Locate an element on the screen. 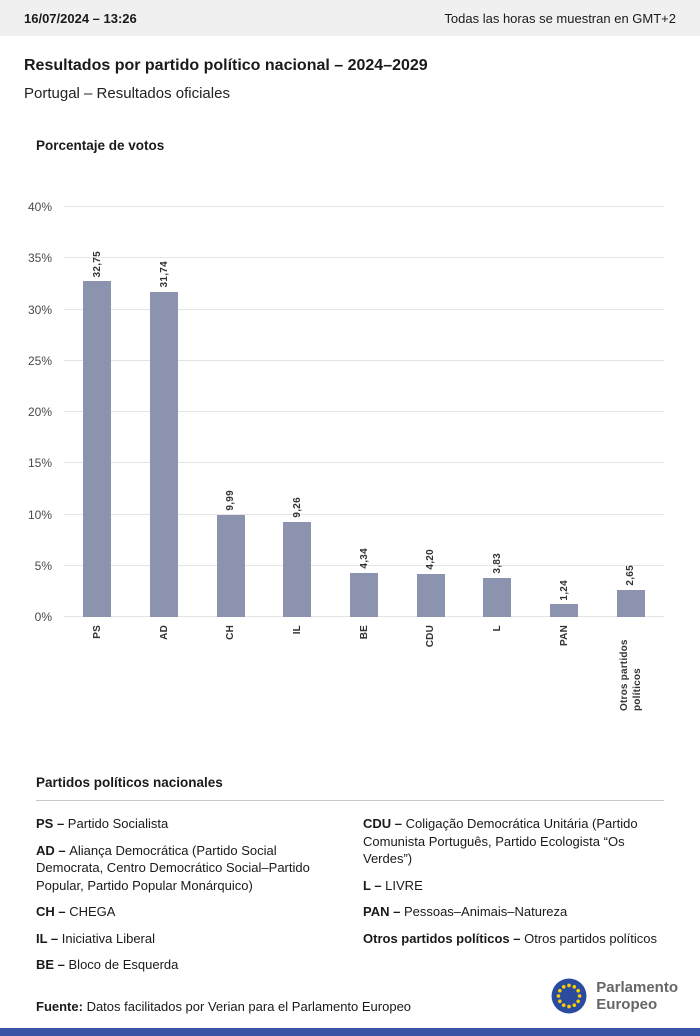 This screenshot has width=700, height=1036. party-abbr: AD – is located at coordinates (53, 850).